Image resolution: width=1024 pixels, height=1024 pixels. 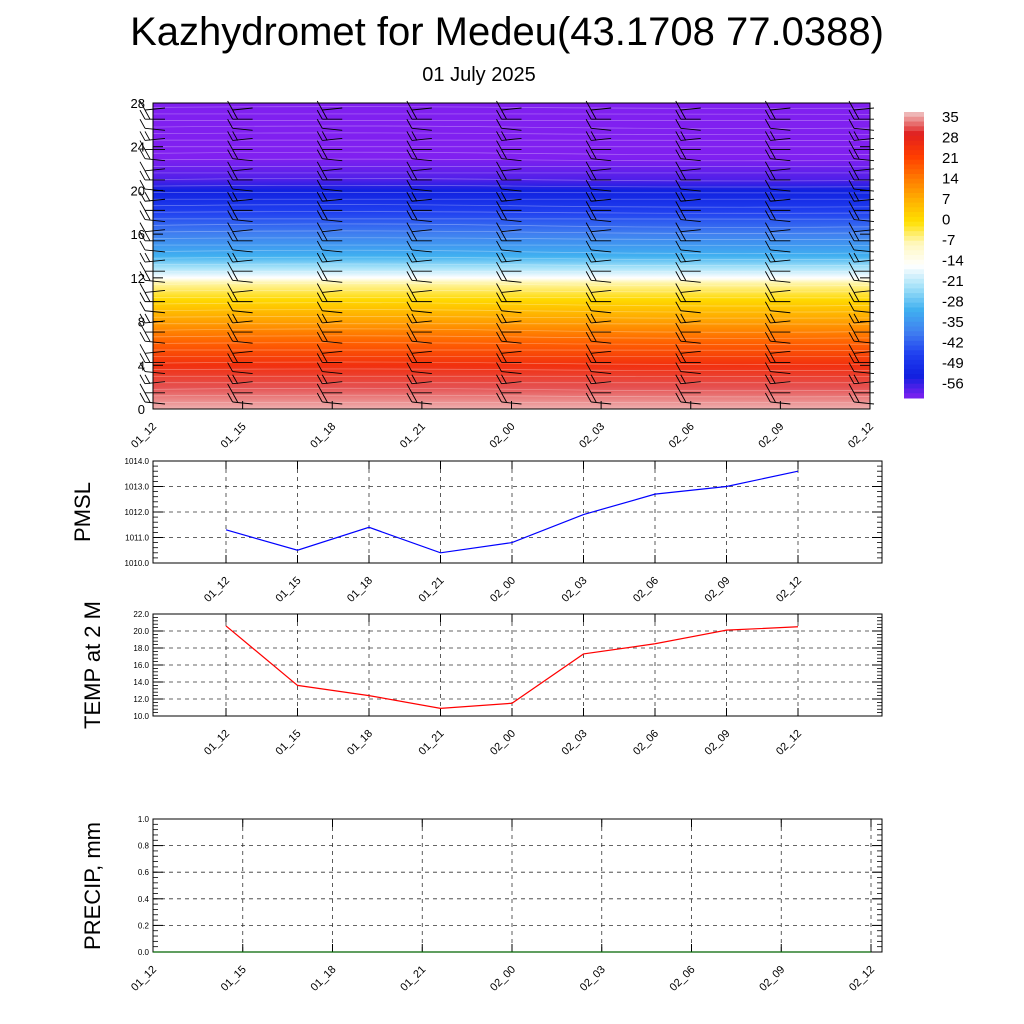 I want to click on colorbar-label: -14, so click(x=953, y=261).